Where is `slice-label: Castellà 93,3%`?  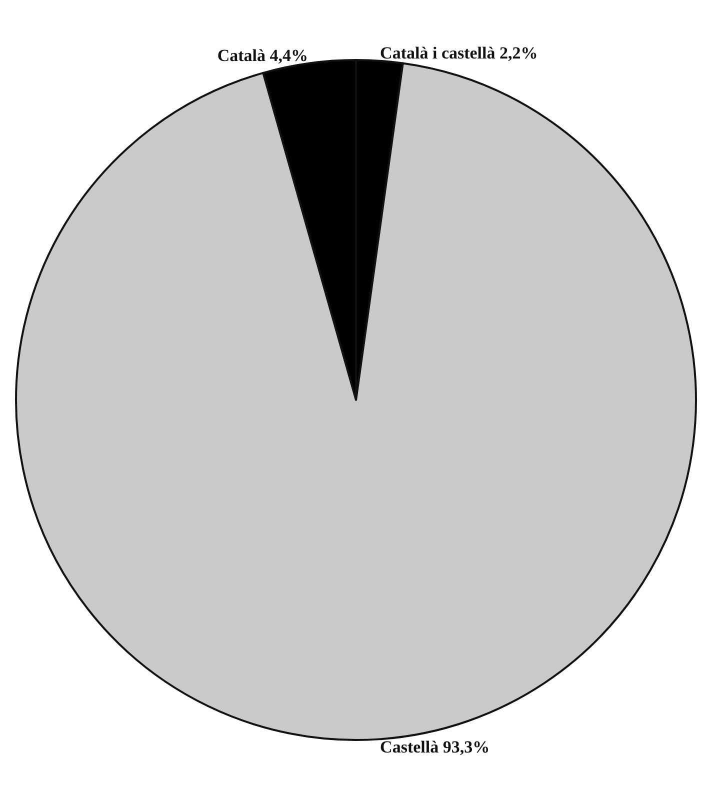
slice-label: Castellà 93,3% is located at coordinates (435, 747).